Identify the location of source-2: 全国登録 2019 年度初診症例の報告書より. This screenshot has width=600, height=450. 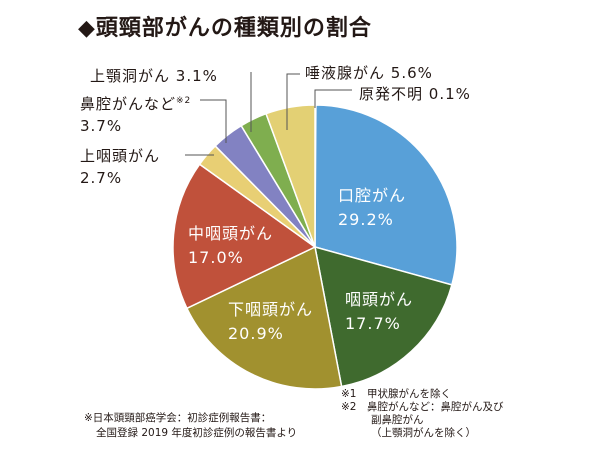
(197, 433).